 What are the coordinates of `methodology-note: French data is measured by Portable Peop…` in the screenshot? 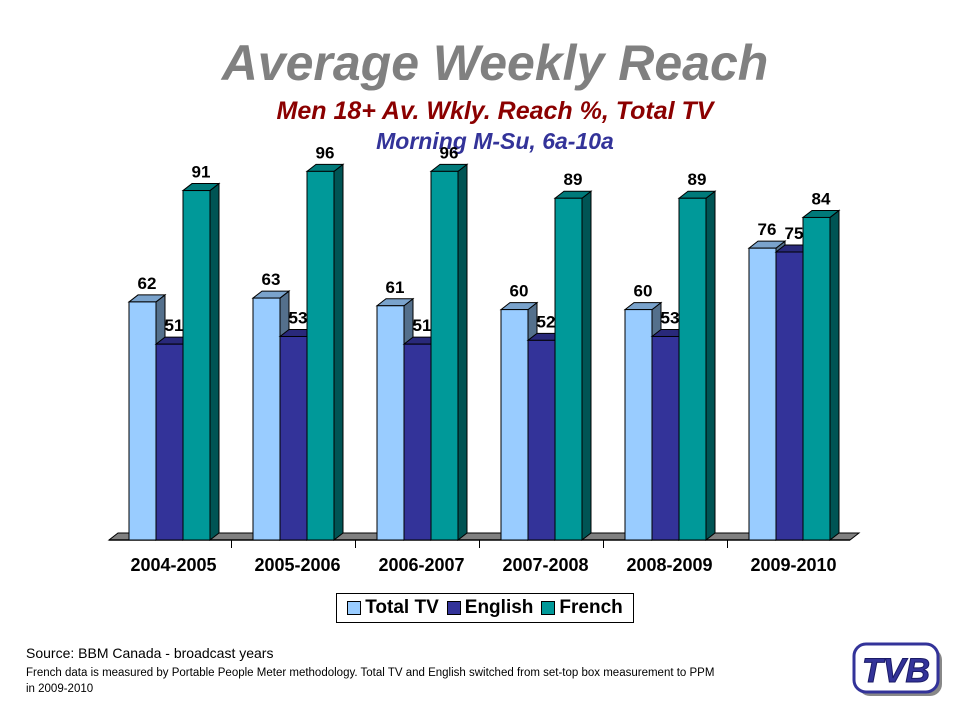 It's located at (370, 681).